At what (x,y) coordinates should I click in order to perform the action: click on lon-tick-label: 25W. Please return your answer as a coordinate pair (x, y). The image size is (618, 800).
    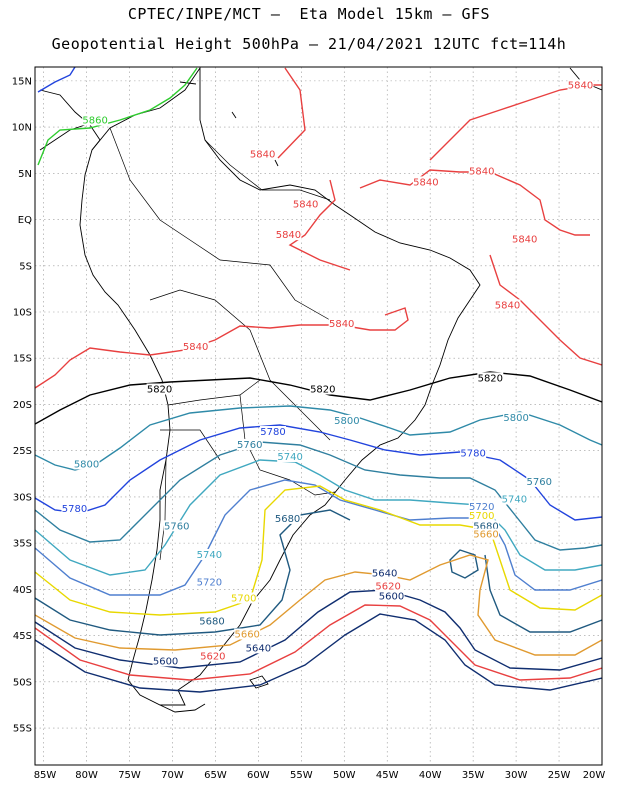
    Looking at the image, I should click on (559, 775).